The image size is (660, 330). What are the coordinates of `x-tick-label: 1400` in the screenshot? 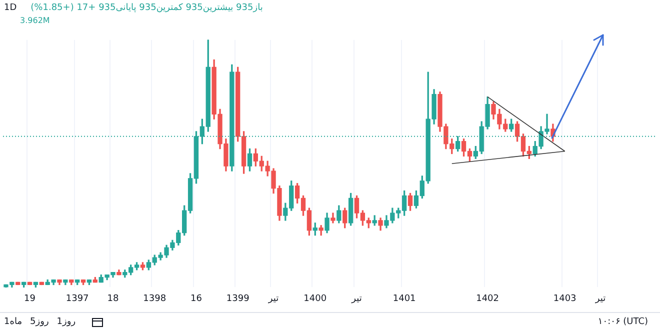 It's located at (315, 299).